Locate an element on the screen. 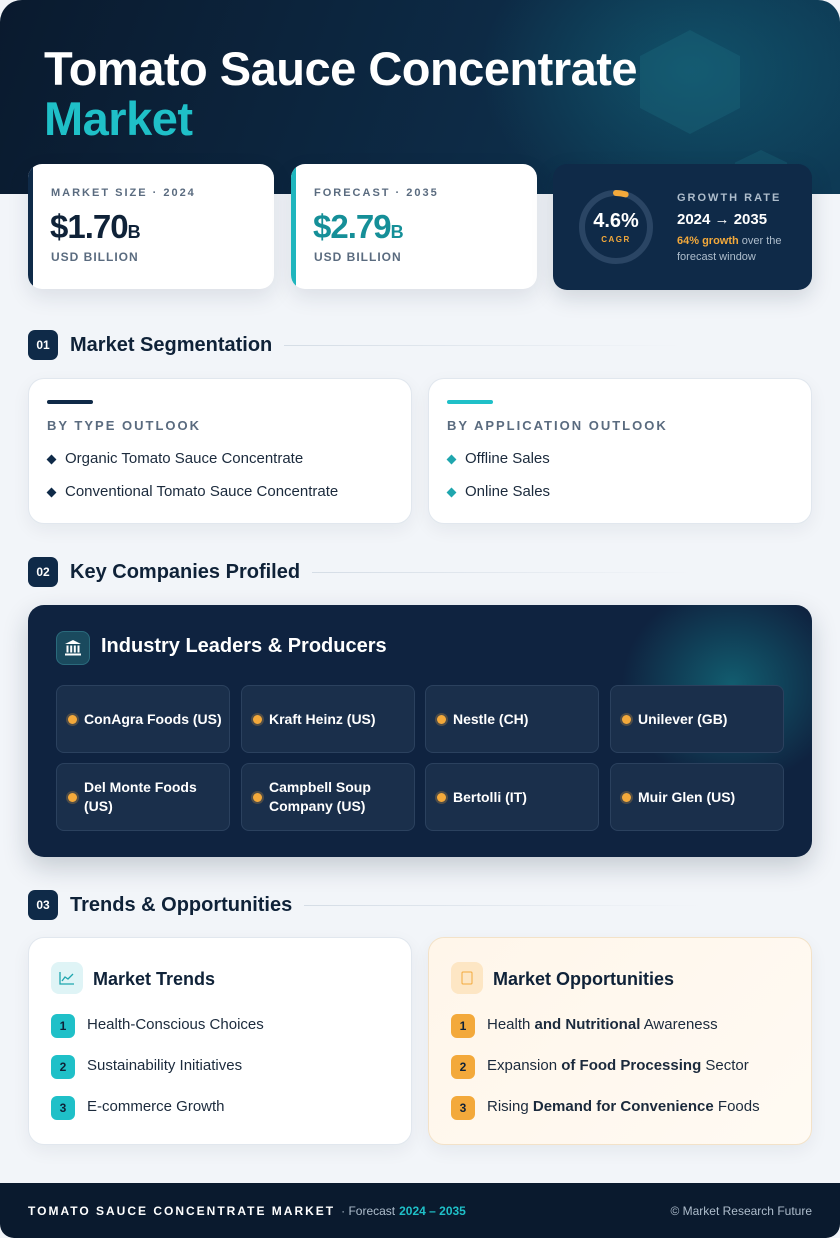 The height and width of the screenshot is (1238, 840). section-heading-segmentation: 01 Market Segmentation is located at coordinates (420, 345).